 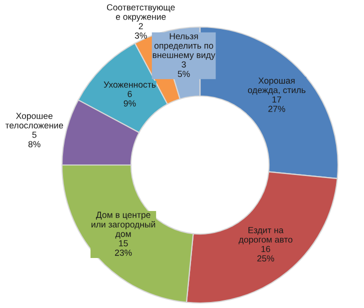 I want to click on data-label: 16 25%, so click(x=265, y=254).